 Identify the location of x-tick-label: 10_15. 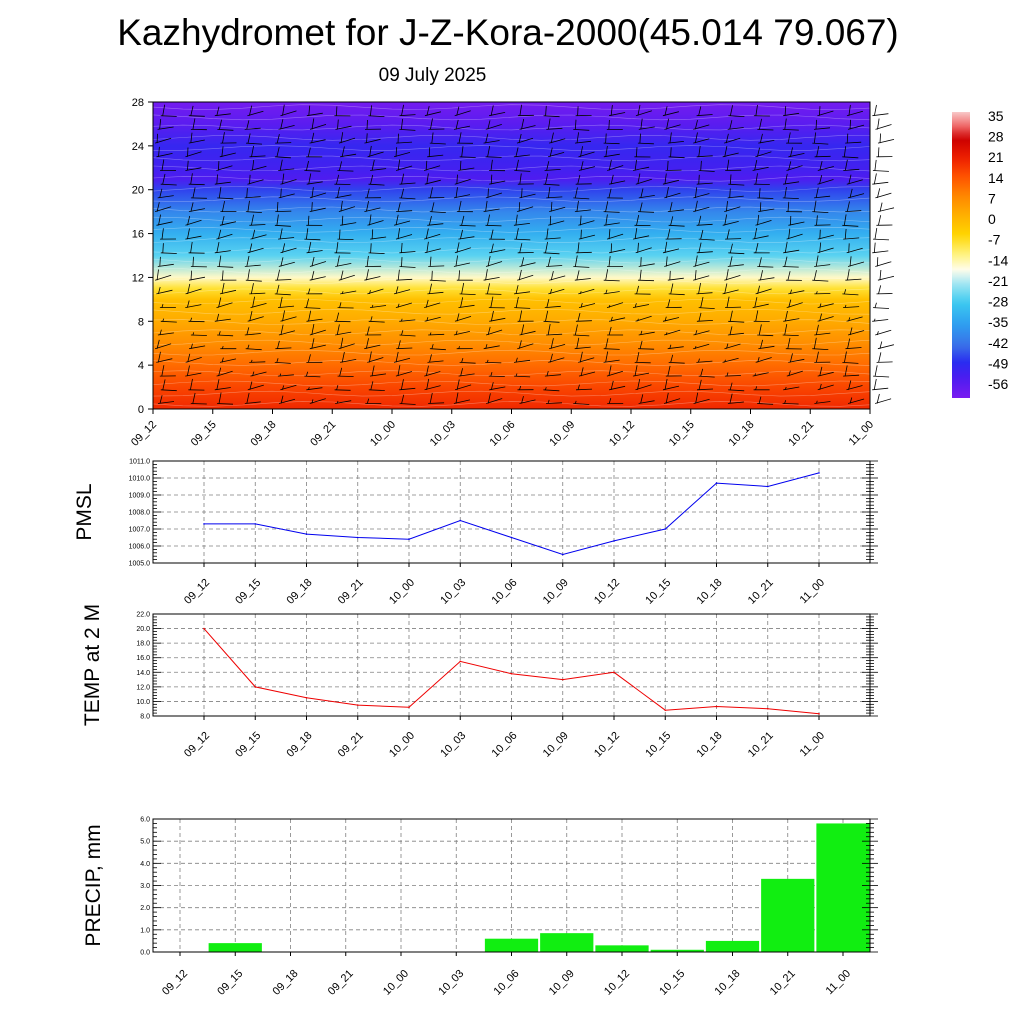
(672, 983).